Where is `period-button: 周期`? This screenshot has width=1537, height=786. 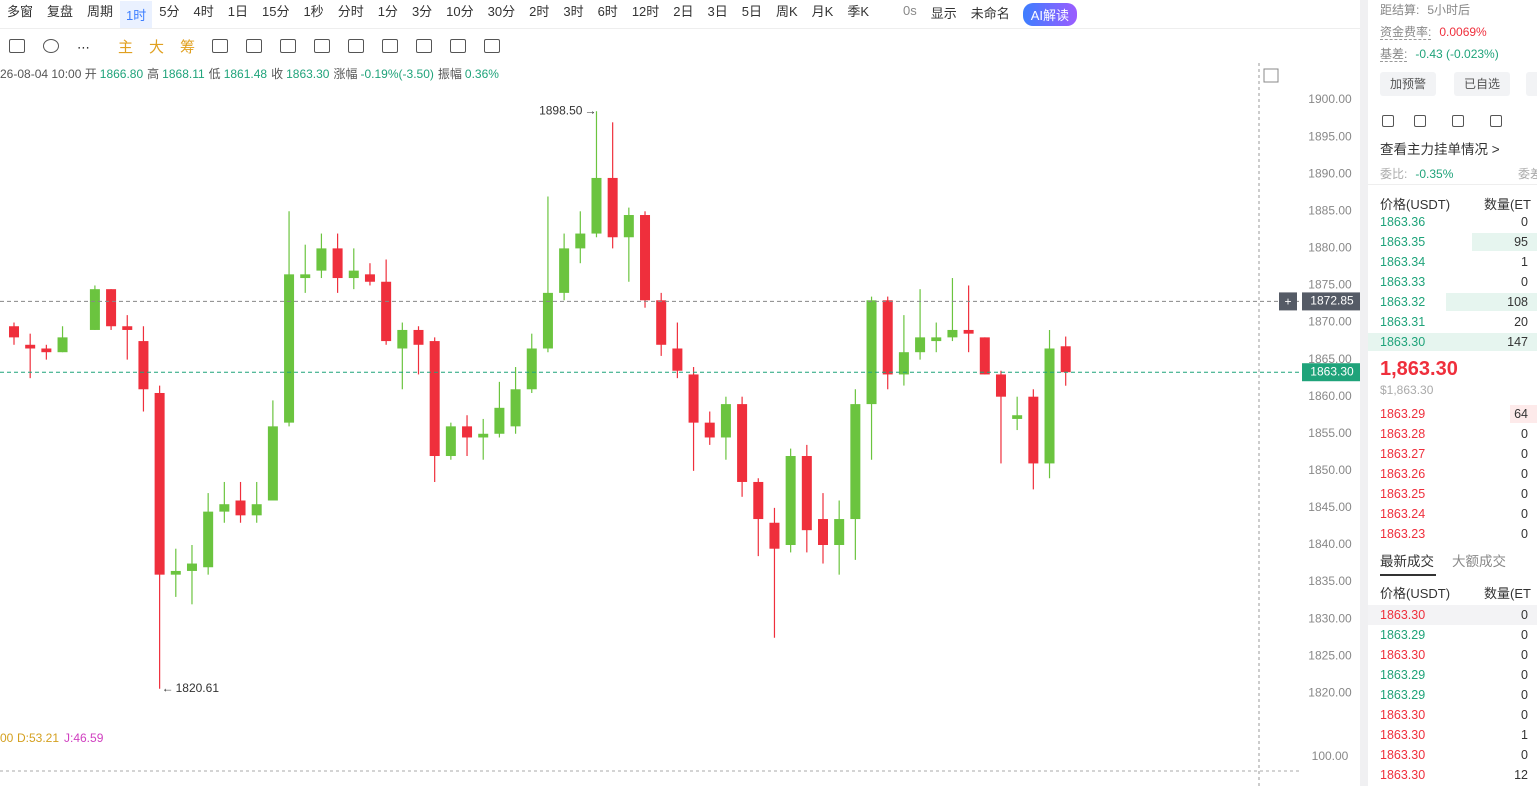
period-button: 周期 is located at coordinates (100, 11).